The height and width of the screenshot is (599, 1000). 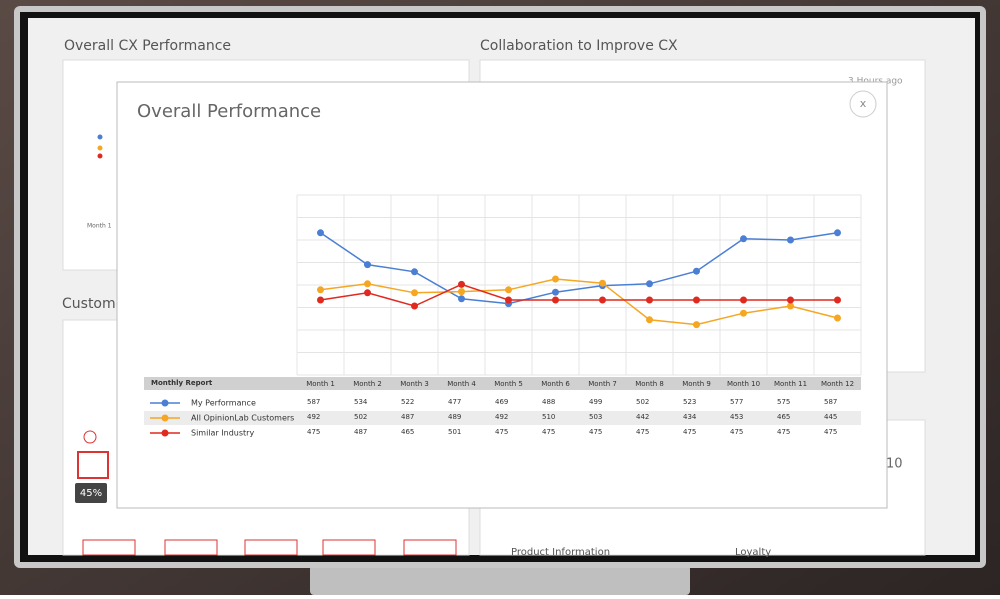 I want to click on panel-title: Overall CX Performance, so click(x=147, y=46).